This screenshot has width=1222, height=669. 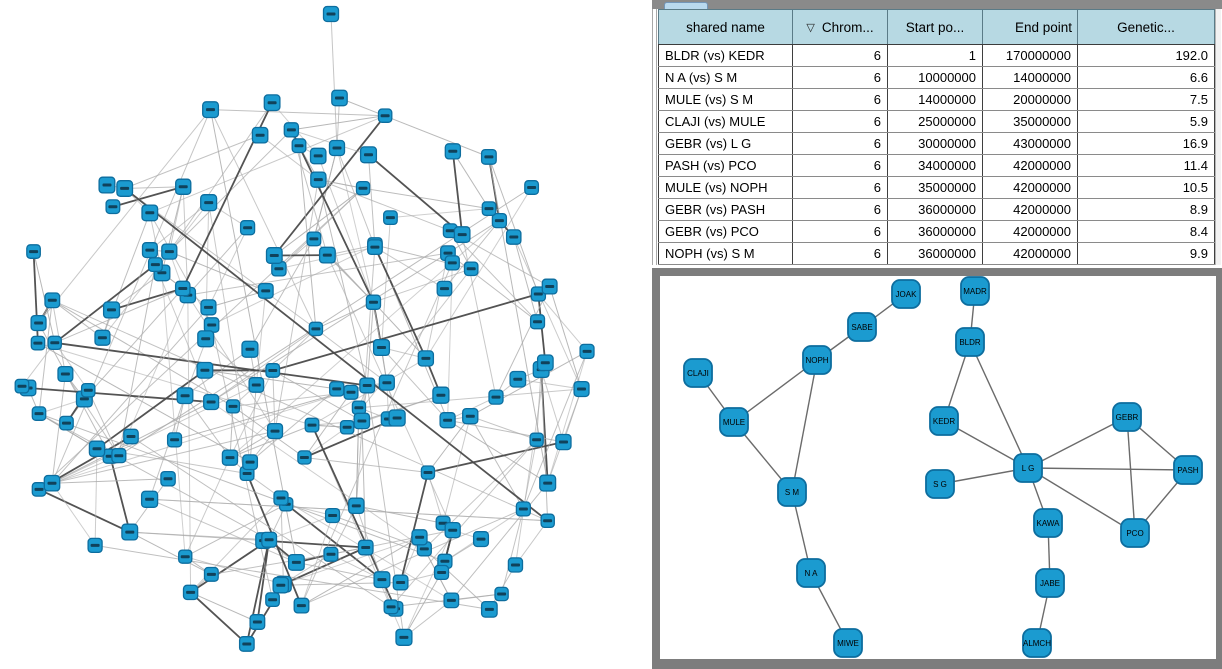 I want to click on sort-filter-icon: ▽, so click(x=810, y=27).